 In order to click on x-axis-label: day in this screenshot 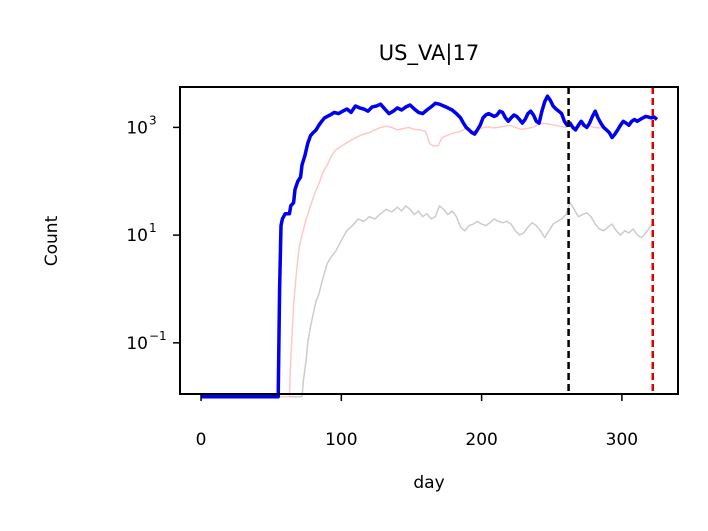, I will do `click(428, 483)`.